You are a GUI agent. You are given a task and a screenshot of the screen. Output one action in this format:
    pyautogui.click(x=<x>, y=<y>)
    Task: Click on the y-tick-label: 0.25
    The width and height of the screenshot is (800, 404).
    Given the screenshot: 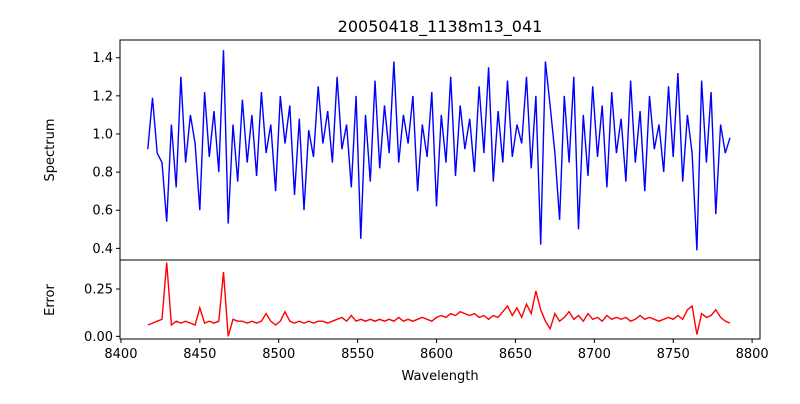 What is the action you would take?
    pyautogui.click(x=98, y=289)
    